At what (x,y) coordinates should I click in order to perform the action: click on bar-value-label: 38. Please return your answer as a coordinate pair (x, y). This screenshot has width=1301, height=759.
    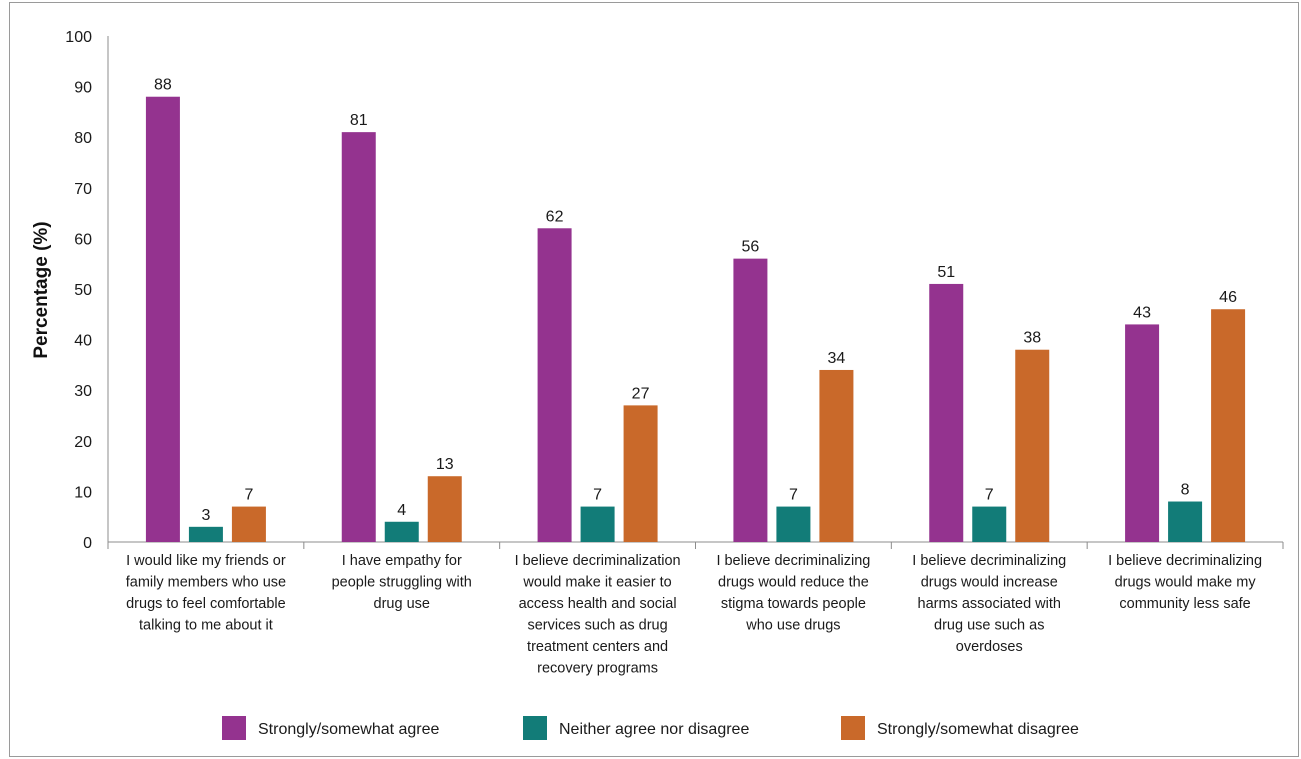
    Looking at the image, I should click on (1032, 338).